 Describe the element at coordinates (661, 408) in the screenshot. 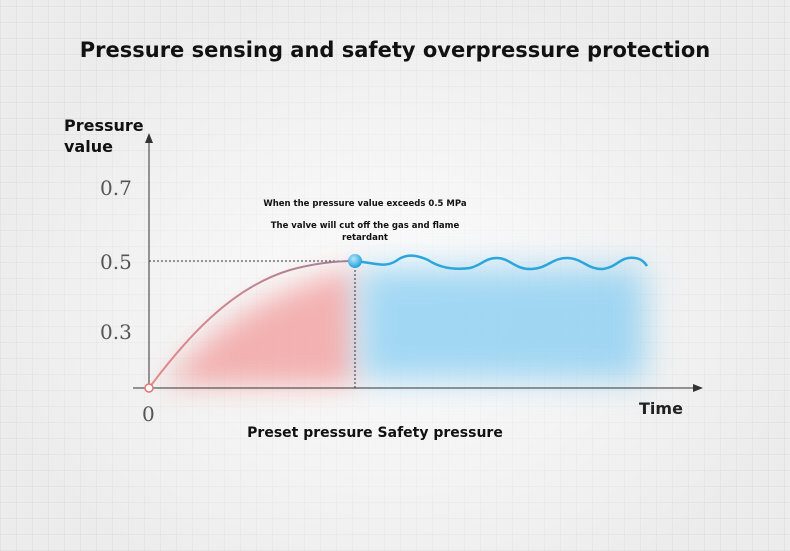

I see `x-axis-label: Time` at that location.